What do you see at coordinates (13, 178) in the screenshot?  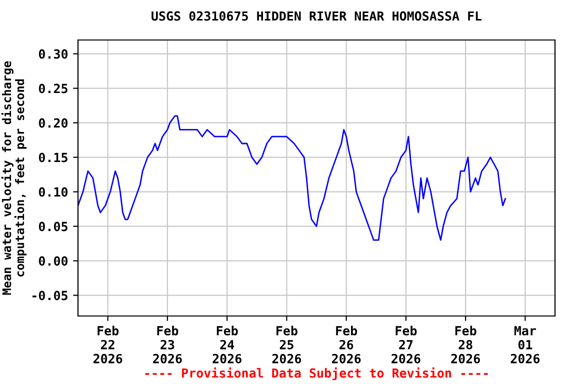 I see `y-axis-title: Mean water velocity for discharge computation, feet per second` at bounding box center [13, 178].